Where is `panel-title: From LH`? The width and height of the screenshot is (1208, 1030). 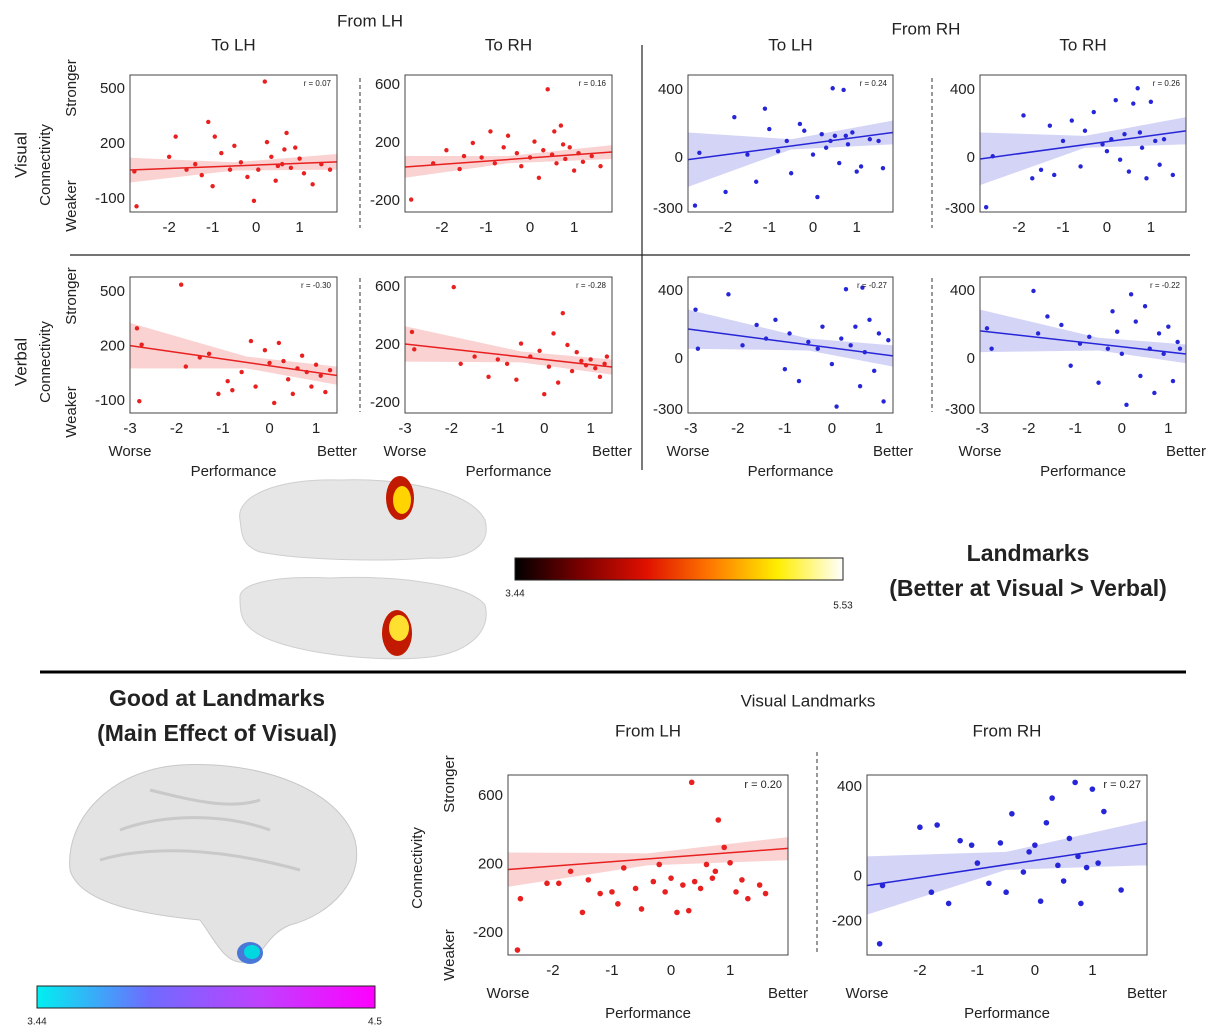
panel-title: From LH is located at coordinates (648, 730).